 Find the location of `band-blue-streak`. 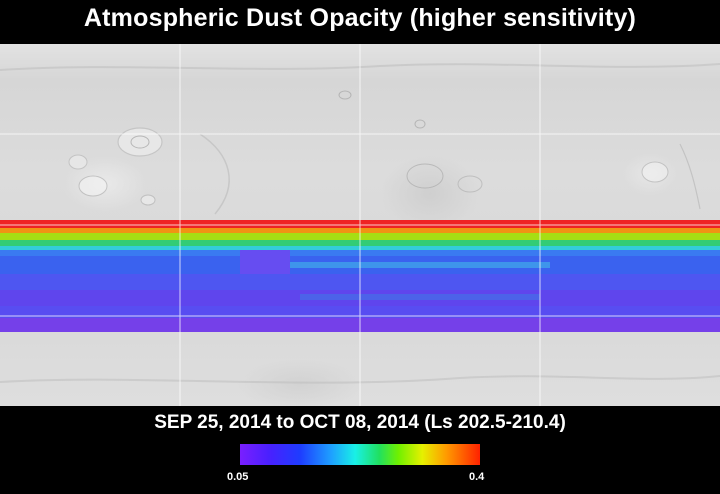

band-blue-streak is located at coordinates (420, 265).